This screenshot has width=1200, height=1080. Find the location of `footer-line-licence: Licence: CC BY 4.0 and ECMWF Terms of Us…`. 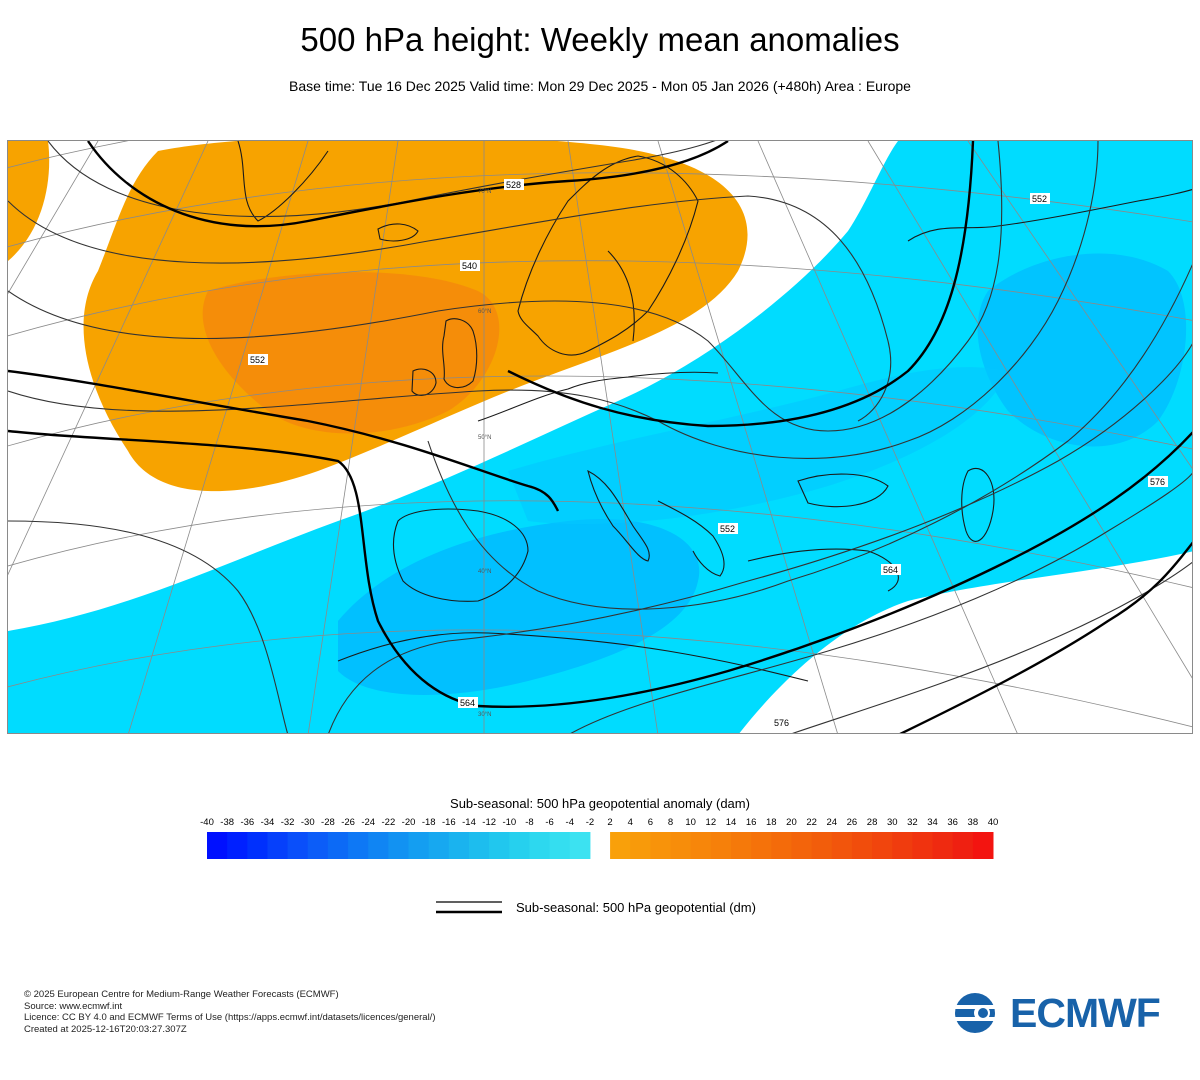

footer-line-licence: Licence: CC BY 4.0 and ECMWF Terms of Us… is located at coordinates (230, 1017).